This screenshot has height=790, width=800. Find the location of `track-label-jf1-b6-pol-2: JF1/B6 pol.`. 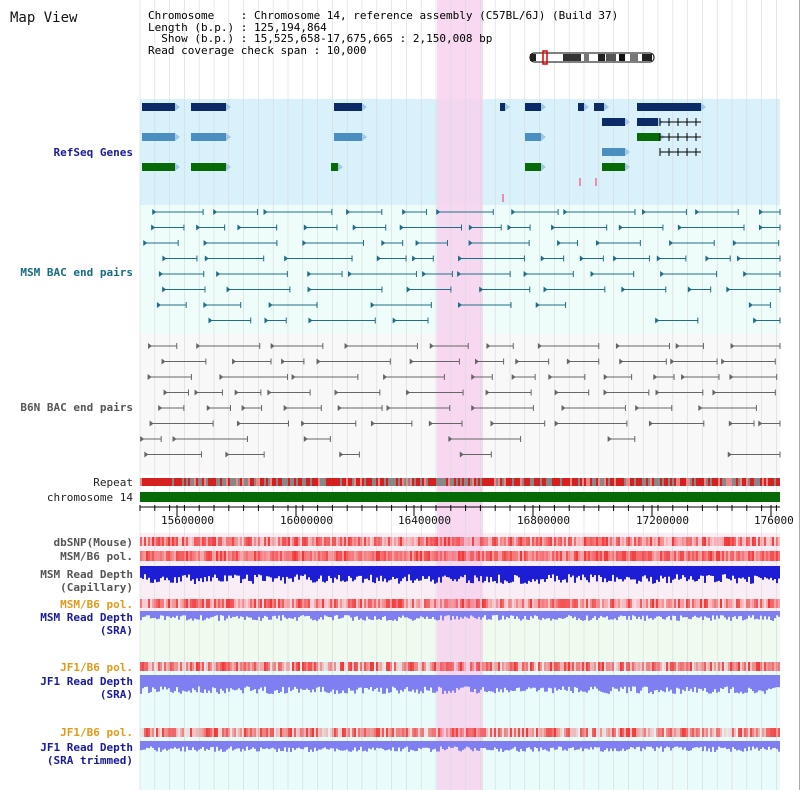

track-label-jf1-b6-pol-2: JF1/B6 pol. is located at coordinates (96, 732).